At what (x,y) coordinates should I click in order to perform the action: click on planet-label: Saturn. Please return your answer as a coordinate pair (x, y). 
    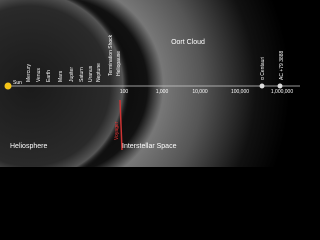
    Looking at the image, I should click on (82, 74).